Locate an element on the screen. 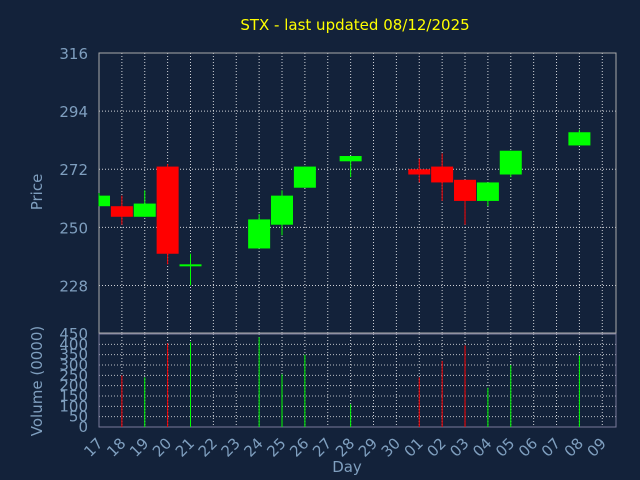 The height and width of the screenshot is (480, 640). chart-title: STX - last updated 08/12/2025 is located at coordinates (354, 25).